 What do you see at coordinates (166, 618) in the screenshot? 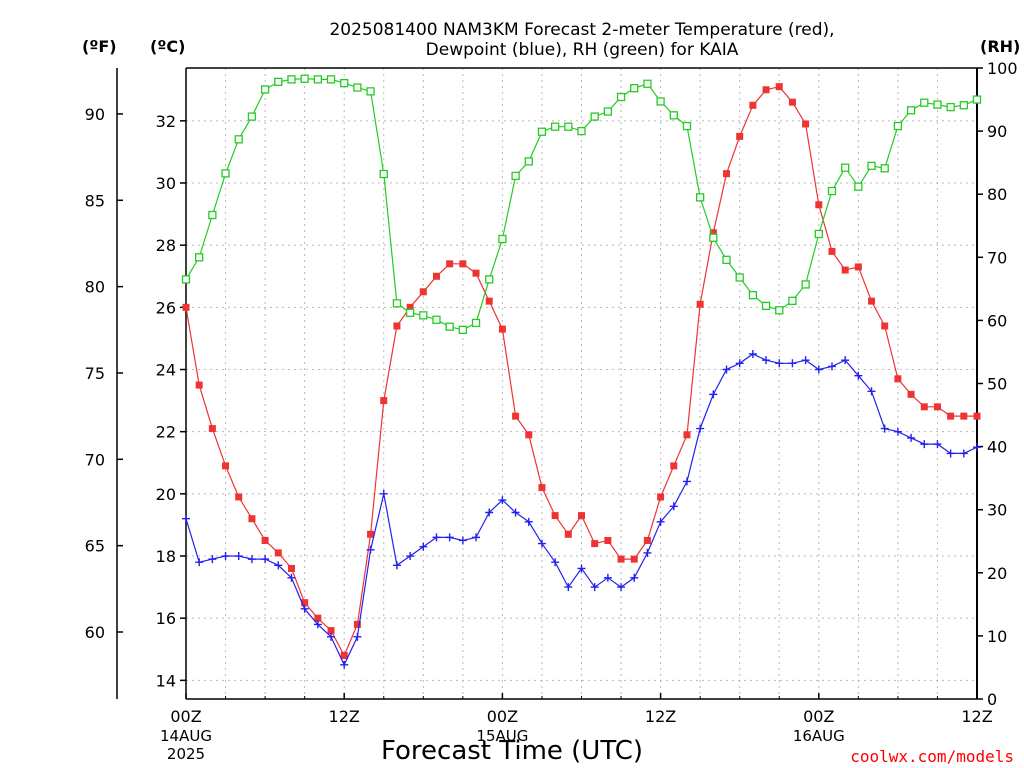
I see `celsius-tick-label: 16` at bounding box center [166, 618].